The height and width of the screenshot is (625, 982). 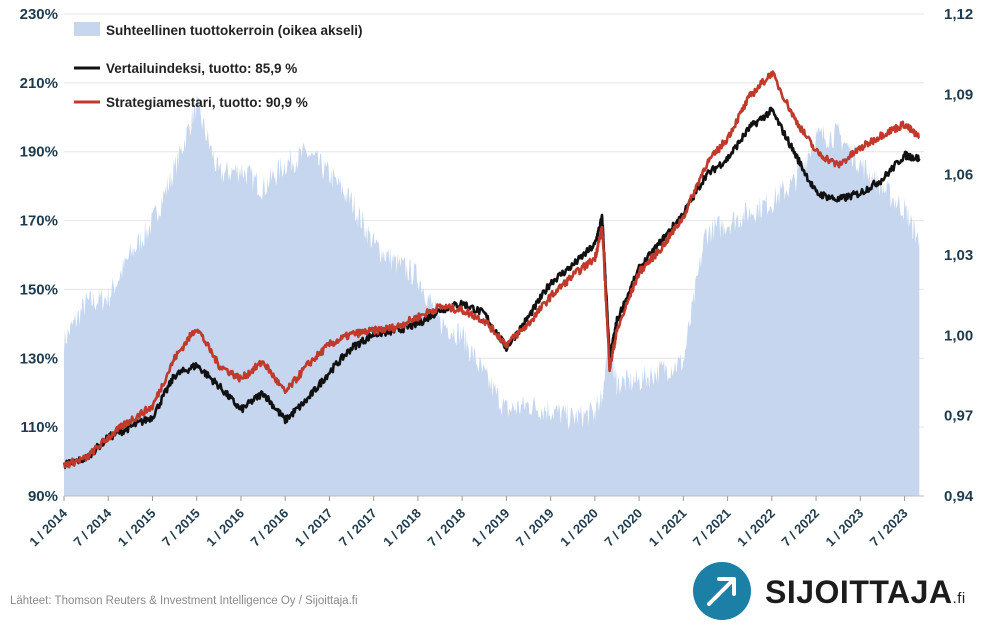 I want to click on x-tick-label: 1 / 2022, so click(x=756, y=528).